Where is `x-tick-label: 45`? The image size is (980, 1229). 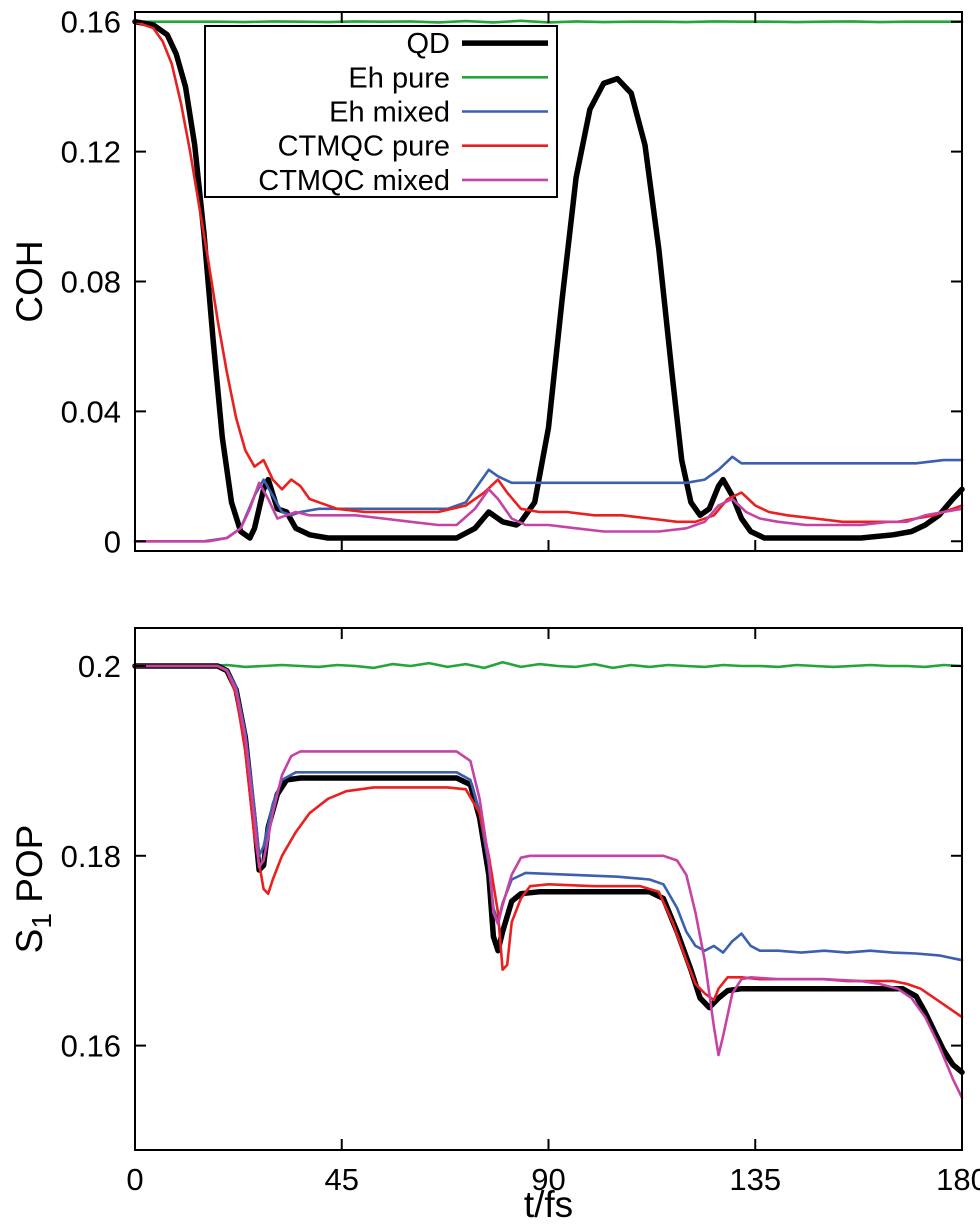 x-tick-label: 45 is located at coordinates (342, 1179).